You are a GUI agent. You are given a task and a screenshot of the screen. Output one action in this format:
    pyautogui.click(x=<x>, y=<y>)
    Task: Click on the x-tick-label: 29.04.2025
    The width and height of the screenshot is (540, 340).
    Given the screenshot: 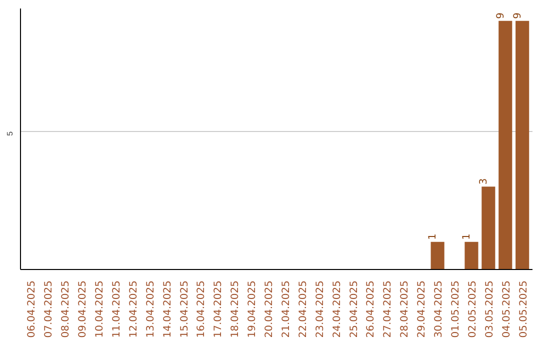 What is the action you would take?
    pyautogui.click(x=422, y=309)
    